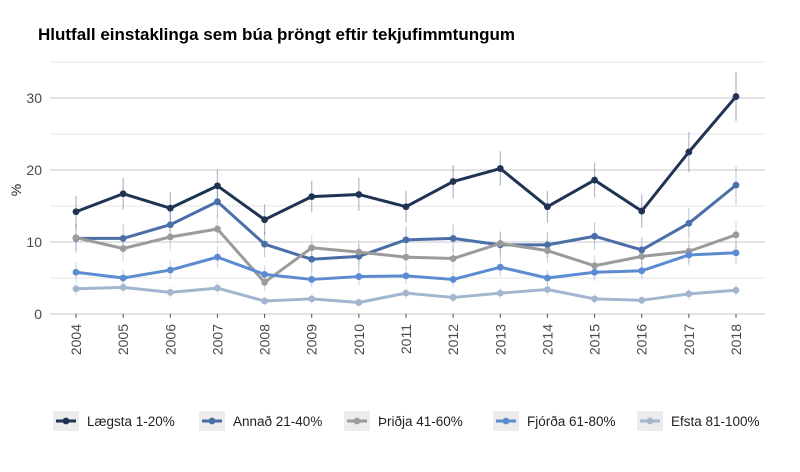  What do you see at coordinates (689, 339) in the screenshot?
I see `x-tick-label: 2017` at bounding box center [689, 339].